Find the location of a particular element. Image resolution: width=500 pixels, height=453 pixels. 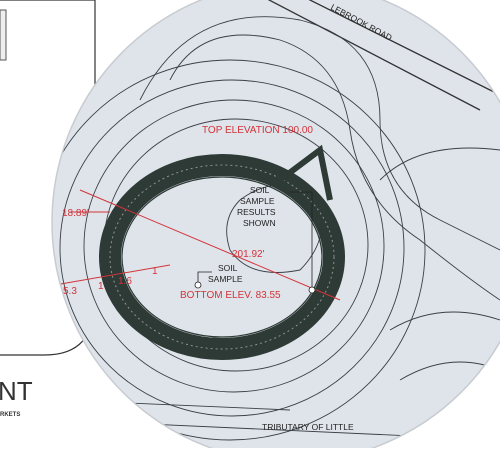

slope-left: 5.3 is located at coordinates (70, 291).